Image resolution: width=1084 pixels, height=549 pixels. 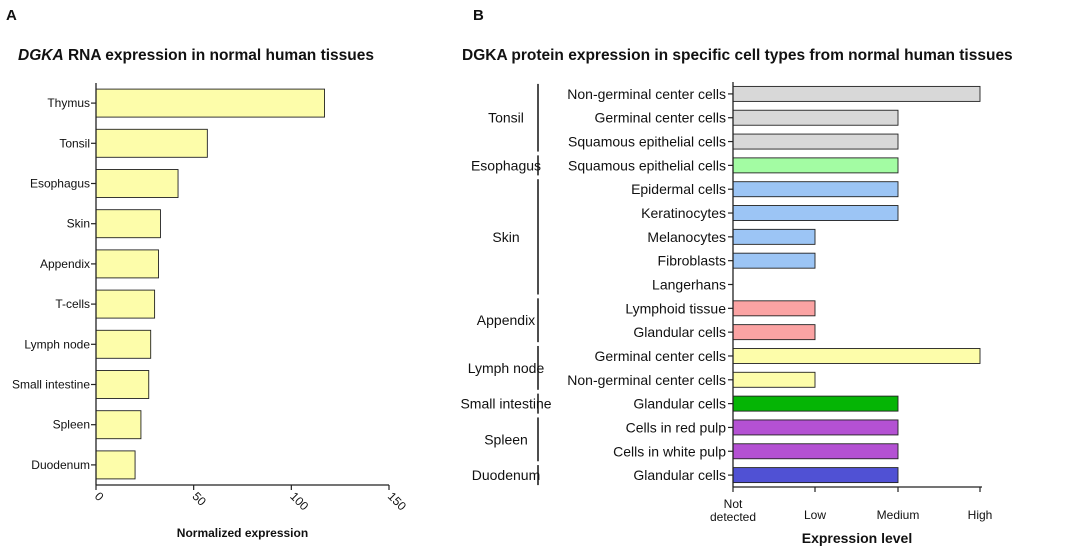 I want to click on cell-type-label: Cells in white pulp, so click(x=669, y=451).